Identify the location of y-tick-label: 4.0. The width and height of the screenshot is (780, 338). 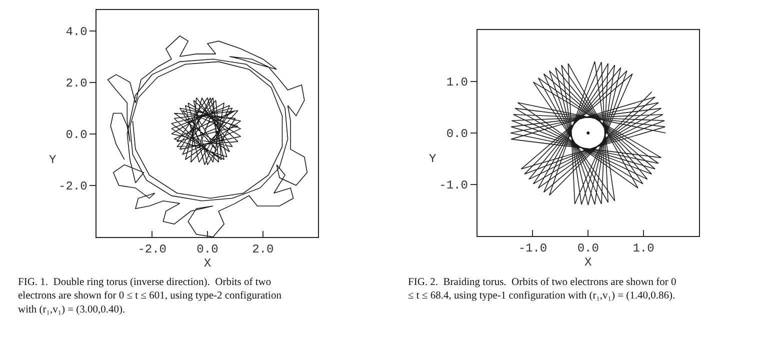
(77, 31).